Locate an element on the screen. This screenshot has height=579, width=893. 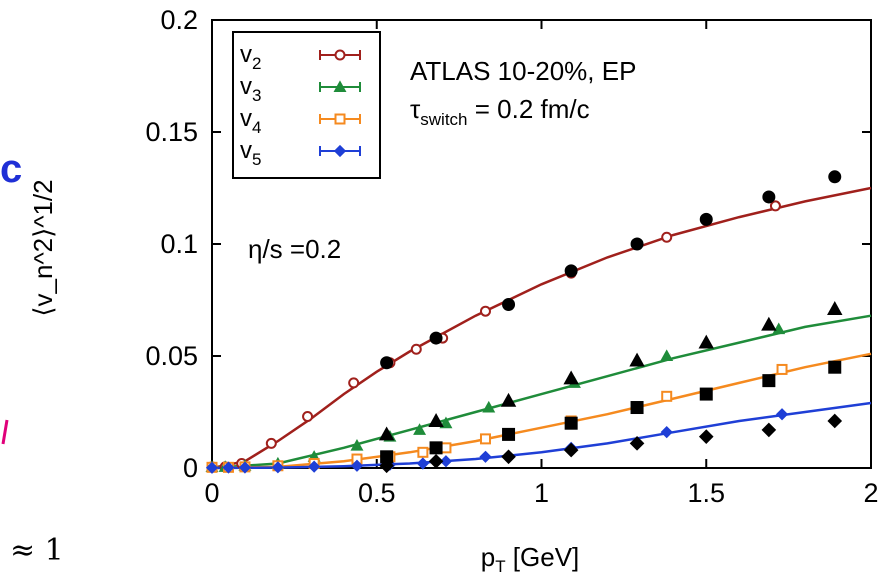
x-tick-label: 1 is located at coordinates (541, 493).